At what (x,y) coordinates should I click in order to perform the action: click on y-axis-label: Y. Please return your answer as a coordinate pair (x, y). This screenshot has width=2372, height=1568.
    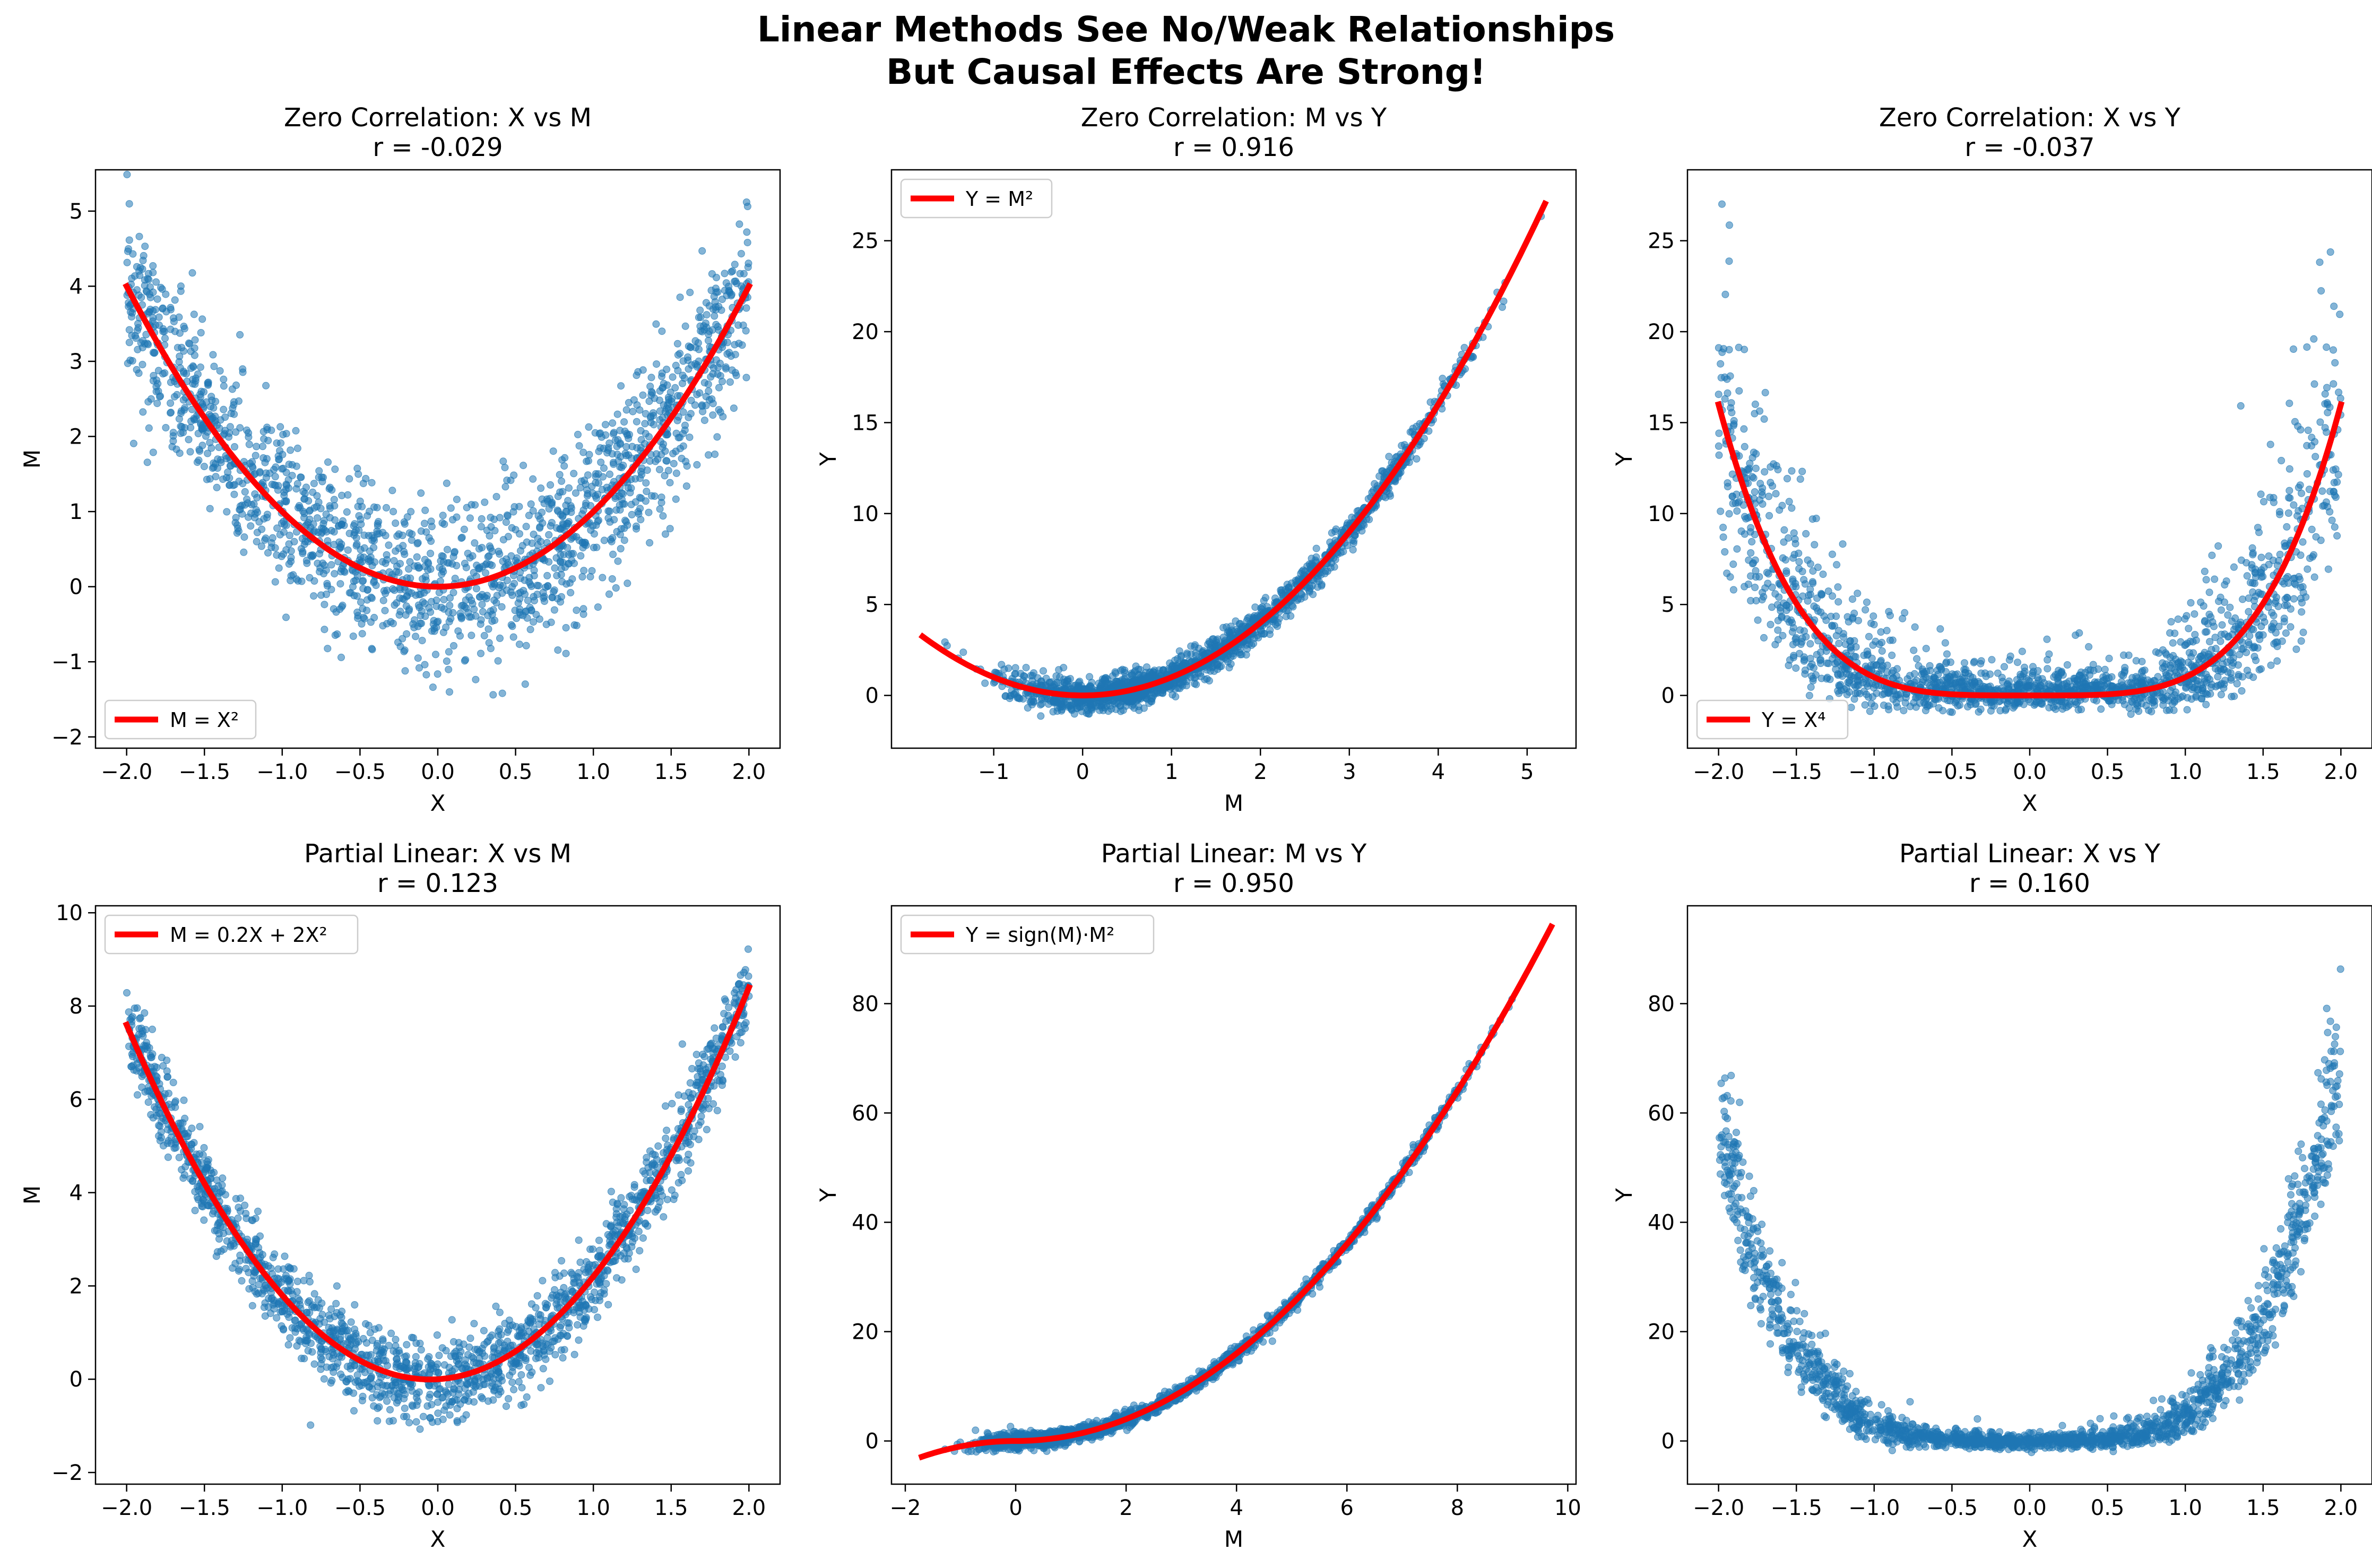
    Looking at the image, I should click on (828, 459).